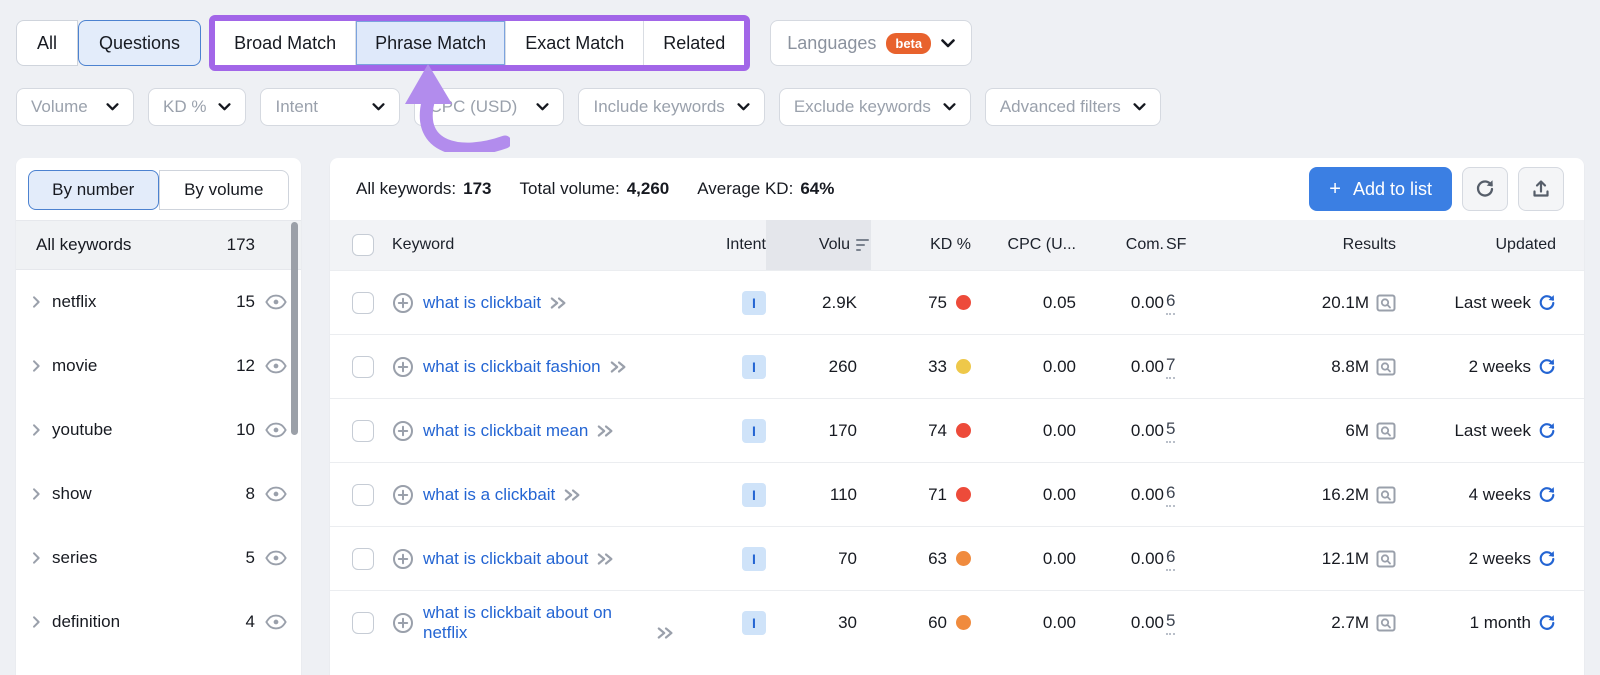 This screenshot has height=675, width=1600. What do you see at coordinates (517, 622) in the screenshot?
I see `keyword-link: what is clickbait about on netflix` at bounding box center [517, 622].